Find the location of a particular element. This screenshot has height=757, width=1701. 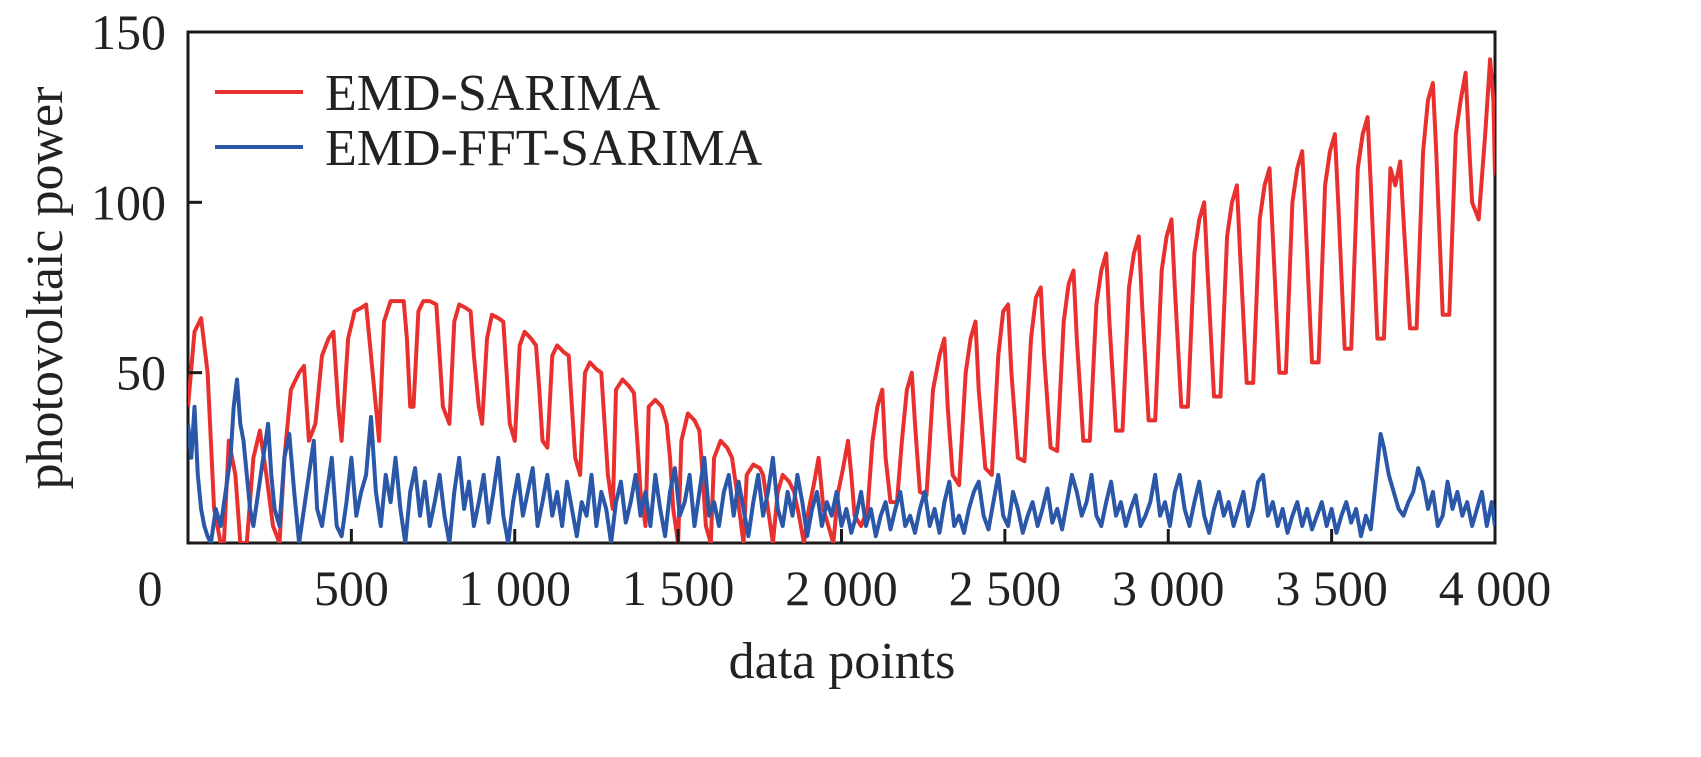

legend: EMD-SARIMA EMD-FFT-SARIMA is located at coordinates (489, 121).